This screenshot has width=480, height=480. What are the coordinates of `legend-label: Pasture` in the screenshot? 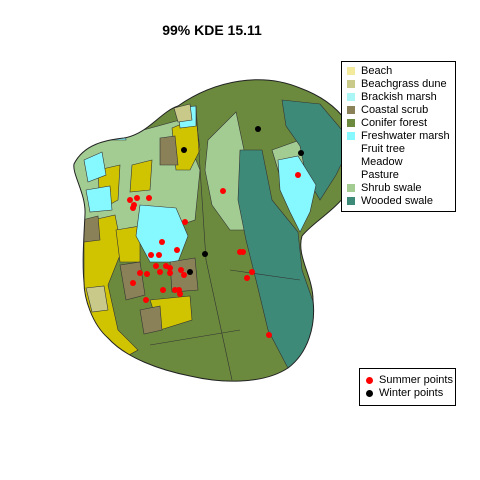 It's located at (380, 175).